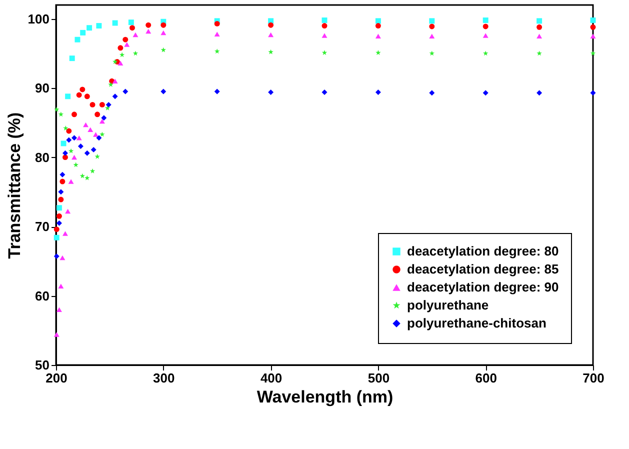  Describe the element at coordinates (476, 323) in the screenshot. I see `legend-label: polyurethane-chitosan` at that location.